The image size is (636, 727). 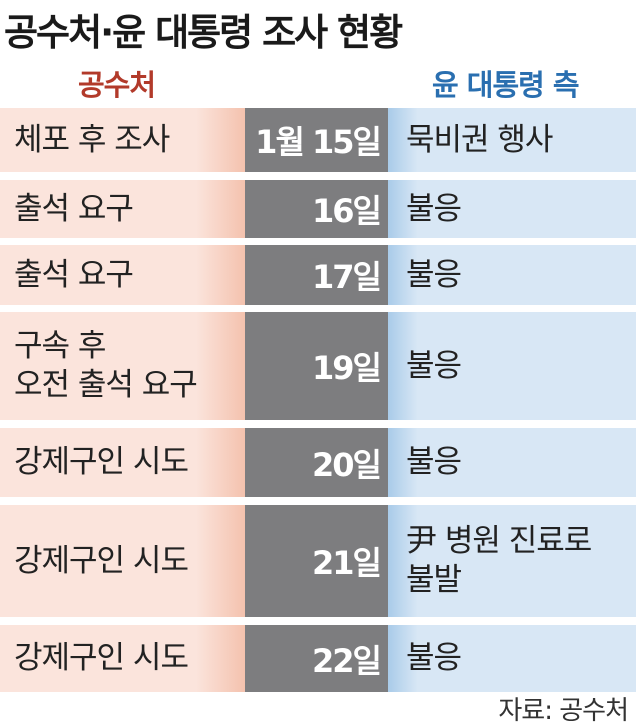 I want to click on table-row: 체포 후 조사 1월 15일 묵비권 행사, so click(x=318, y=140).